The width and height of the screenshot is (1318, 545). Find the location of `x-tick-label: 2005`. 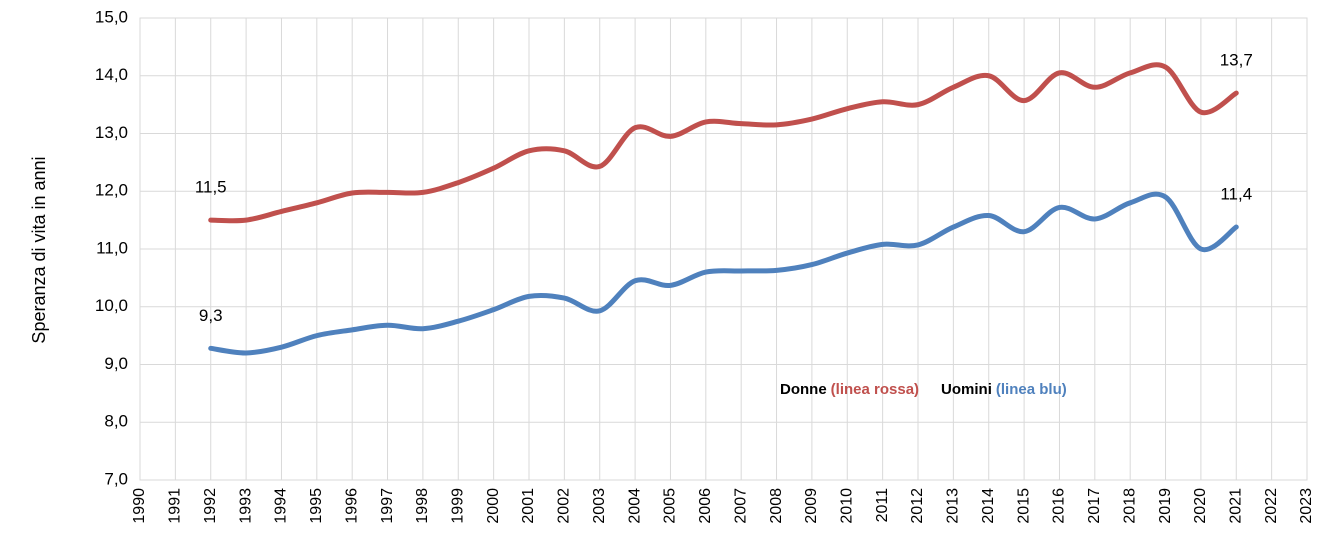

x-tick-label: 2005 is located at coordinates (670, 506).